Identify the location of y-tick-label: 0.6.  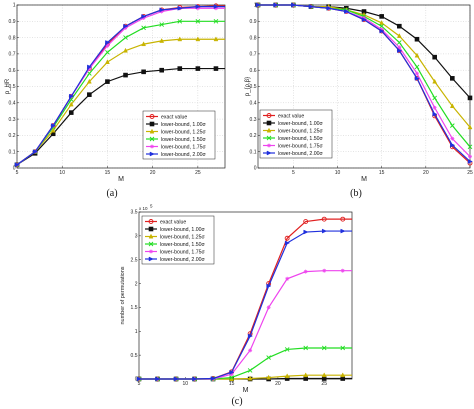
(12, 71).